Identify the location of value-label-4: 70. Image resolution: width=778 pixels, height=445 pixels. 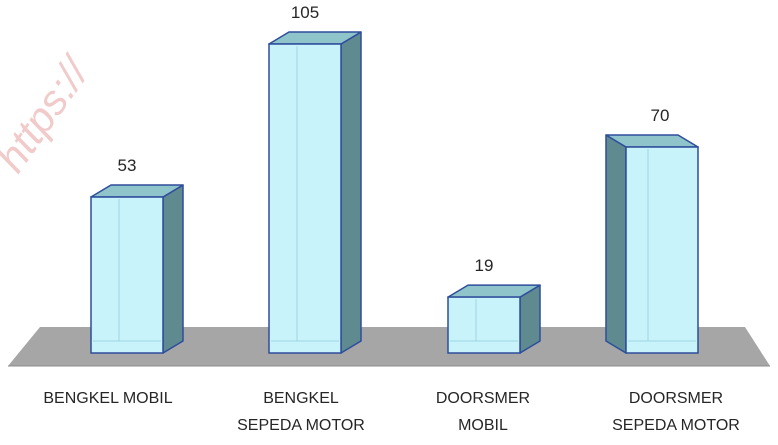
(660, 115).